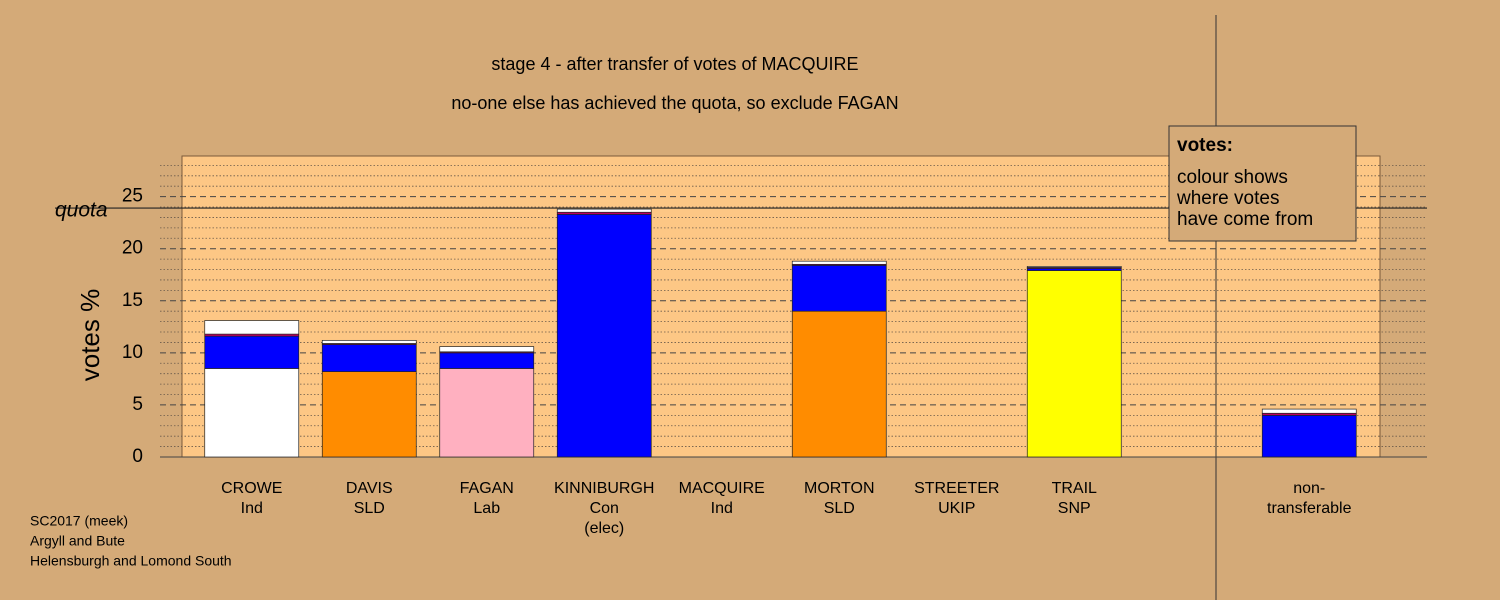 This screenshot has width=1500, height=600. Describe the element at coordinates (1245, 219) in the screenshot. I see `legend-text: have come from` at that location.